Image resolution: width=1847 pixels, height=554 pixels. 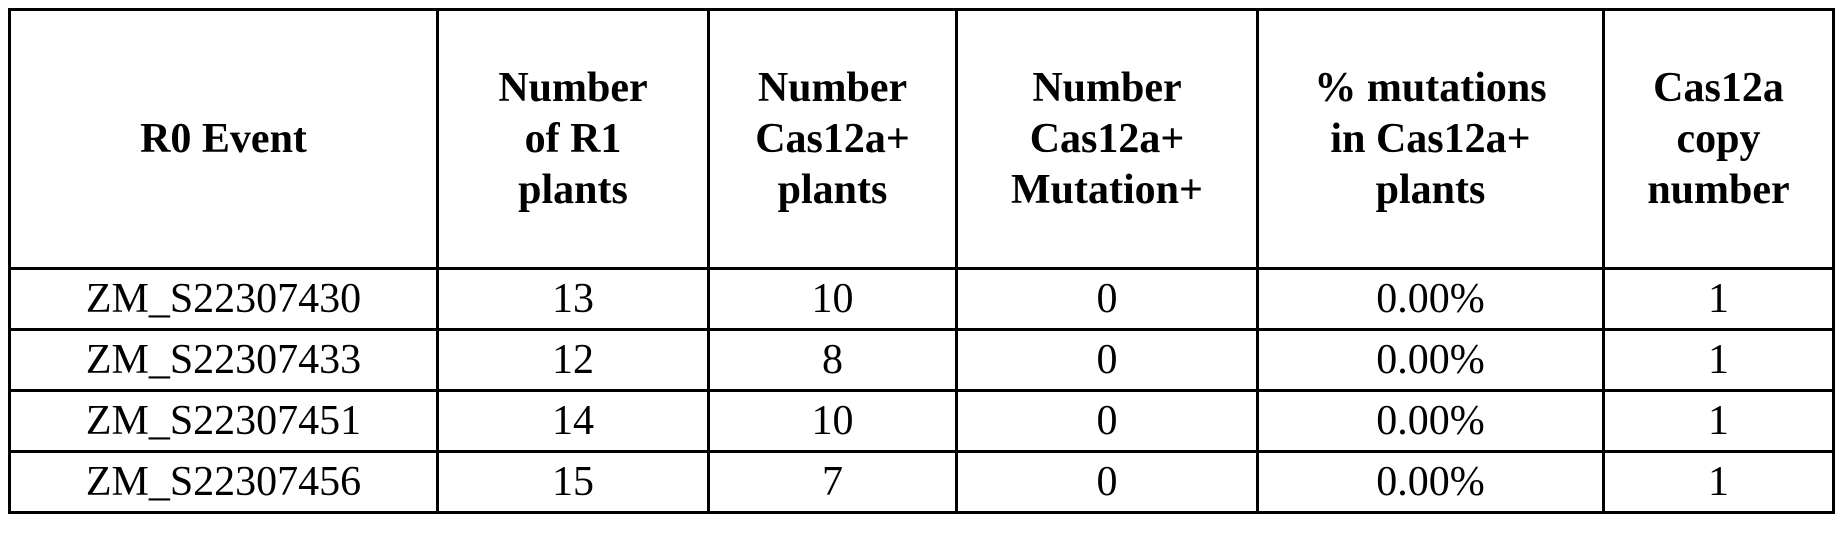 I want to click on header-number-cas12a-mutation: Number Cas12a+ Mutation+, so click(x=1107, y=139).